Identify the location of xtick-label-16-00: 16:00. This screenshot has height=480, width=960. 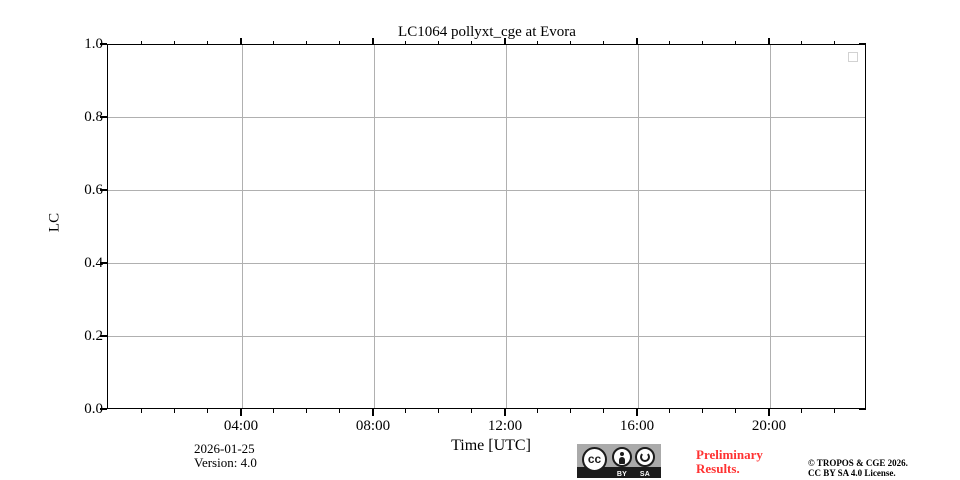
(637, 426).